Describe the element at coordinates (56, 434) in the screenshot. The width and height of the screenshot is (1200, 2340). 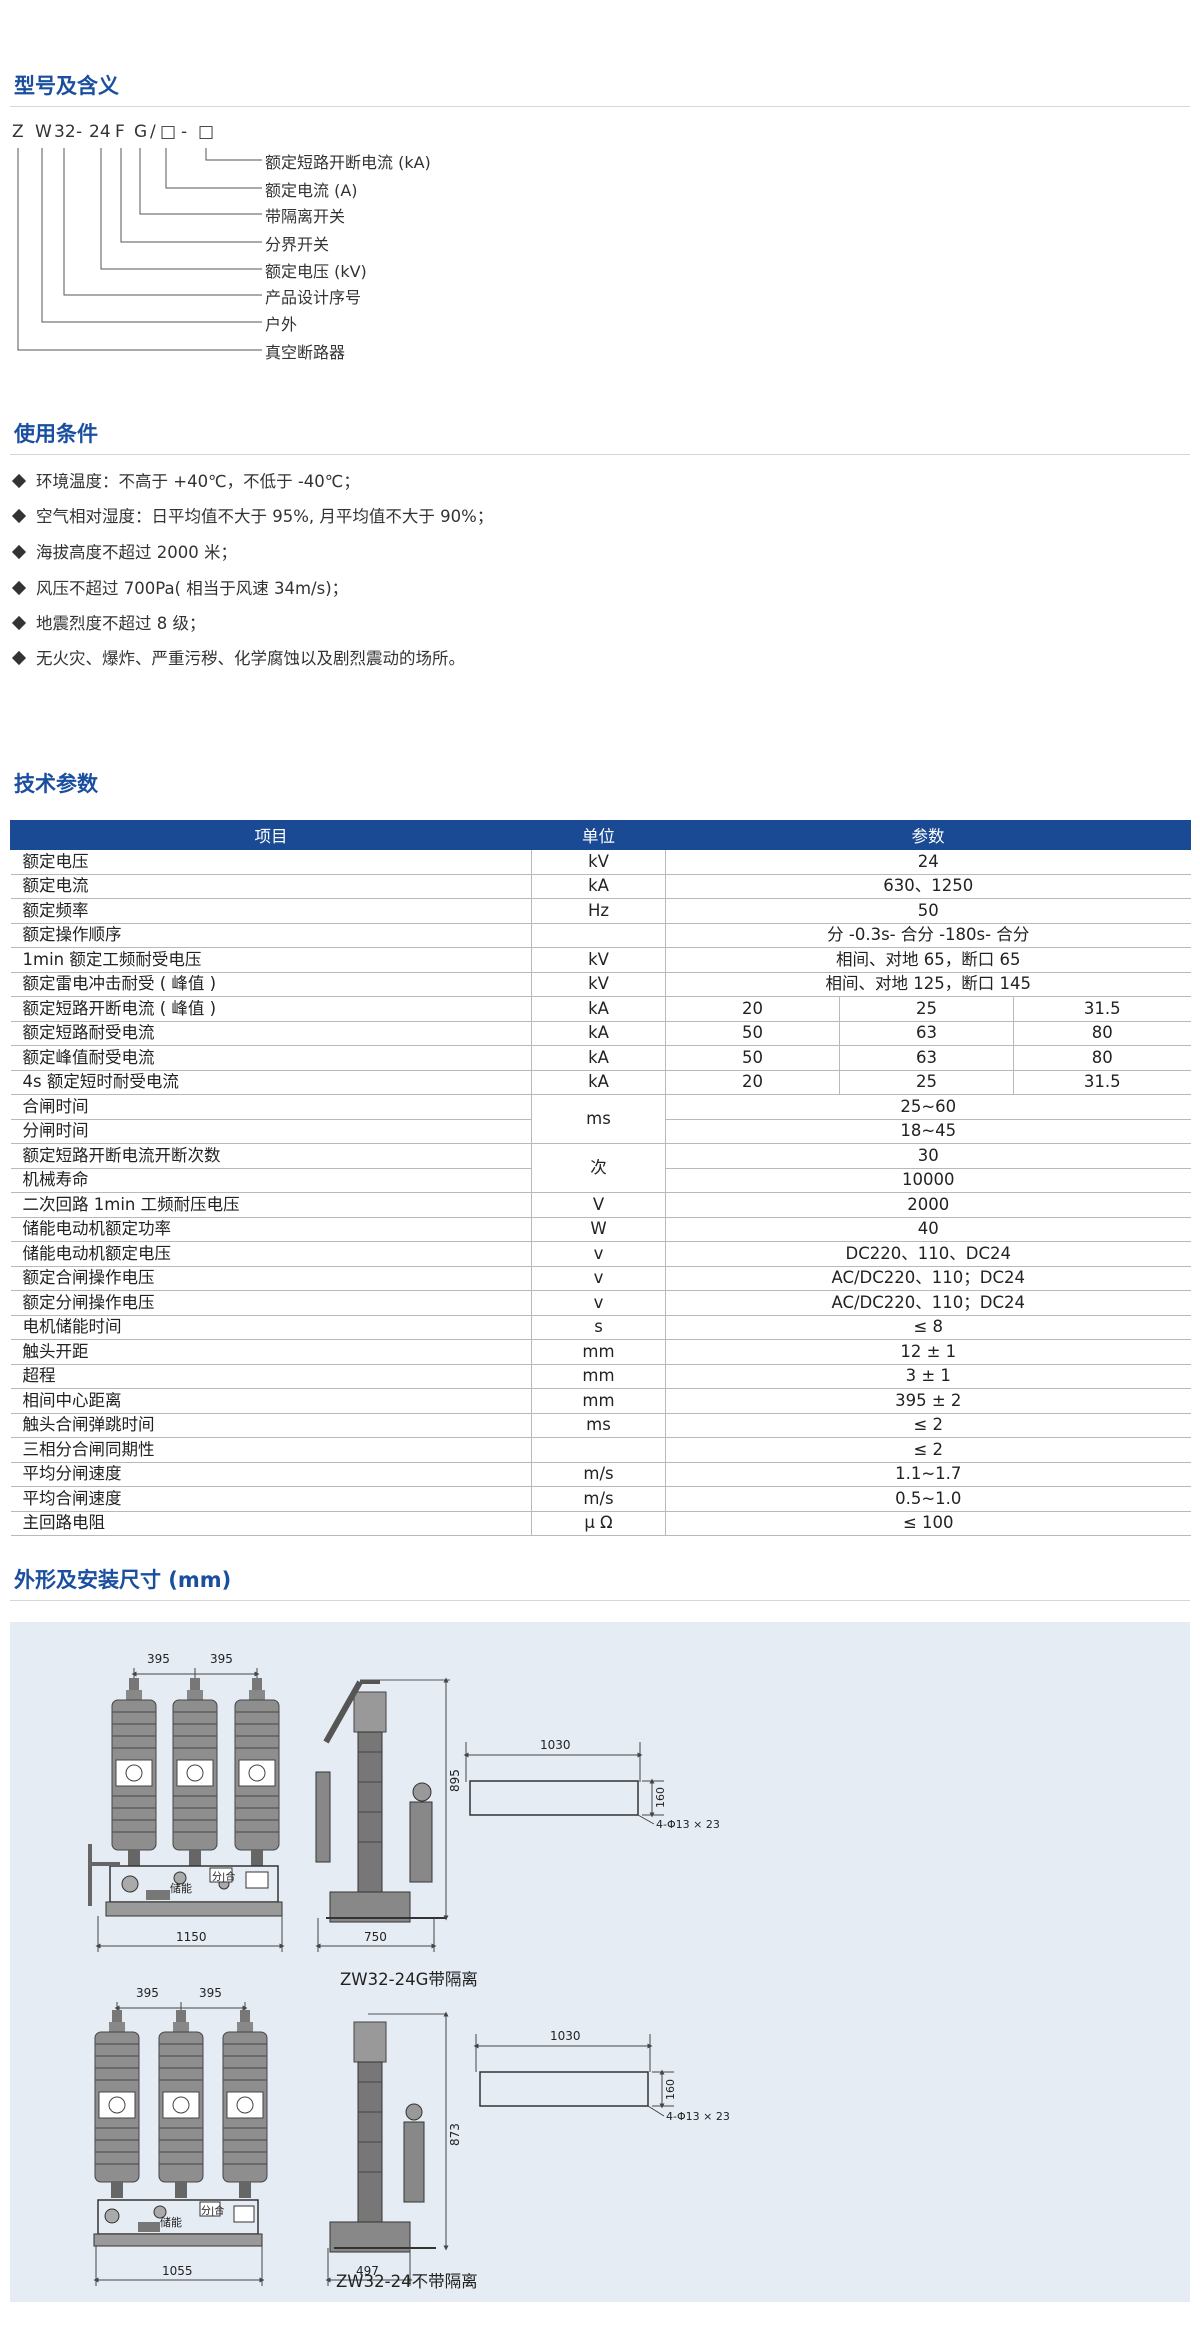
I see `section-title-conditions: 使用条件` at that location.